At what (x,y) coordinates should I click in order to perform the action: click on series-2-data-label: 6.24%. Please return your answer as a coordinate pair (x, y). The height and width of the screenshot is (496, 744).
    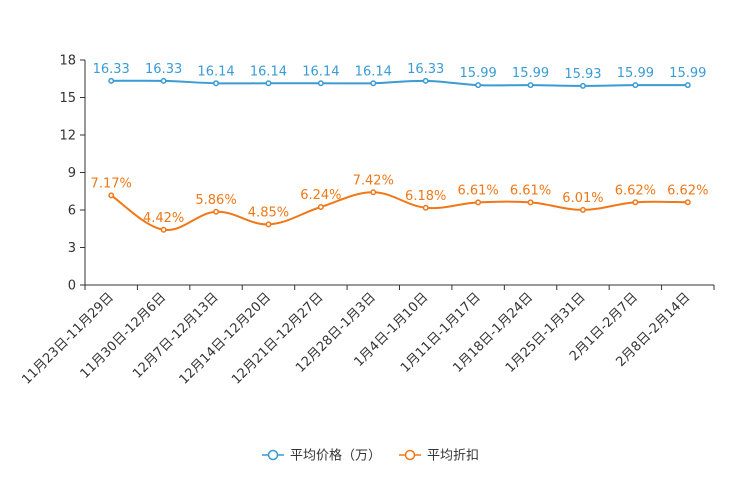
    Looking at the image, I should click on (320, 195).